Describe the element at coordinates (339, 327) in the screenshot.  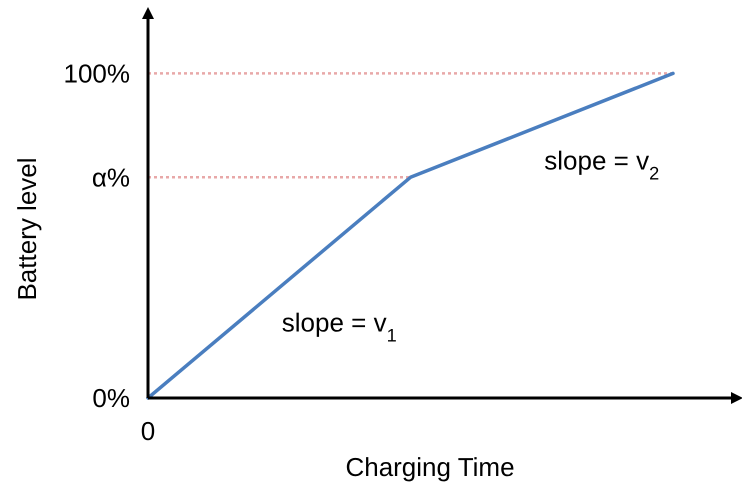
I see `annotation: slope = v$_{1}$` at that location.